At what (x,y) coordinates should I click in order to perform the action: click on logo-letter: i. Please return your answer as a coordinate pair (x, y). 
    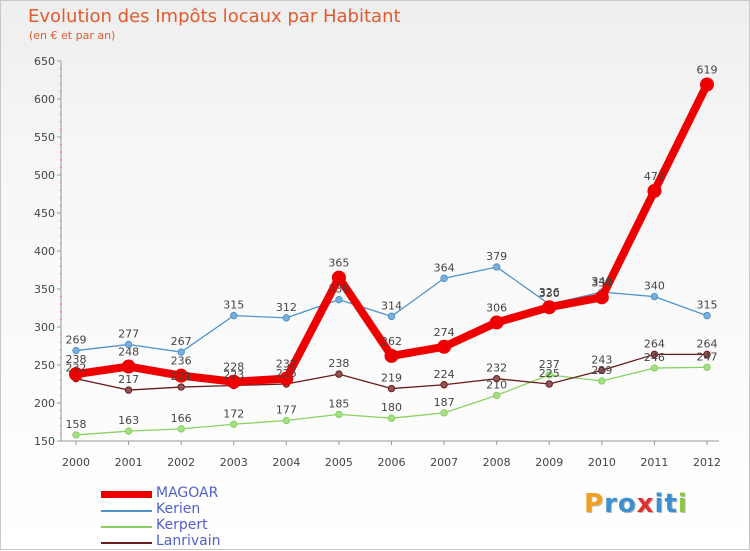
    Looking at the image, I should click on (682, 504).